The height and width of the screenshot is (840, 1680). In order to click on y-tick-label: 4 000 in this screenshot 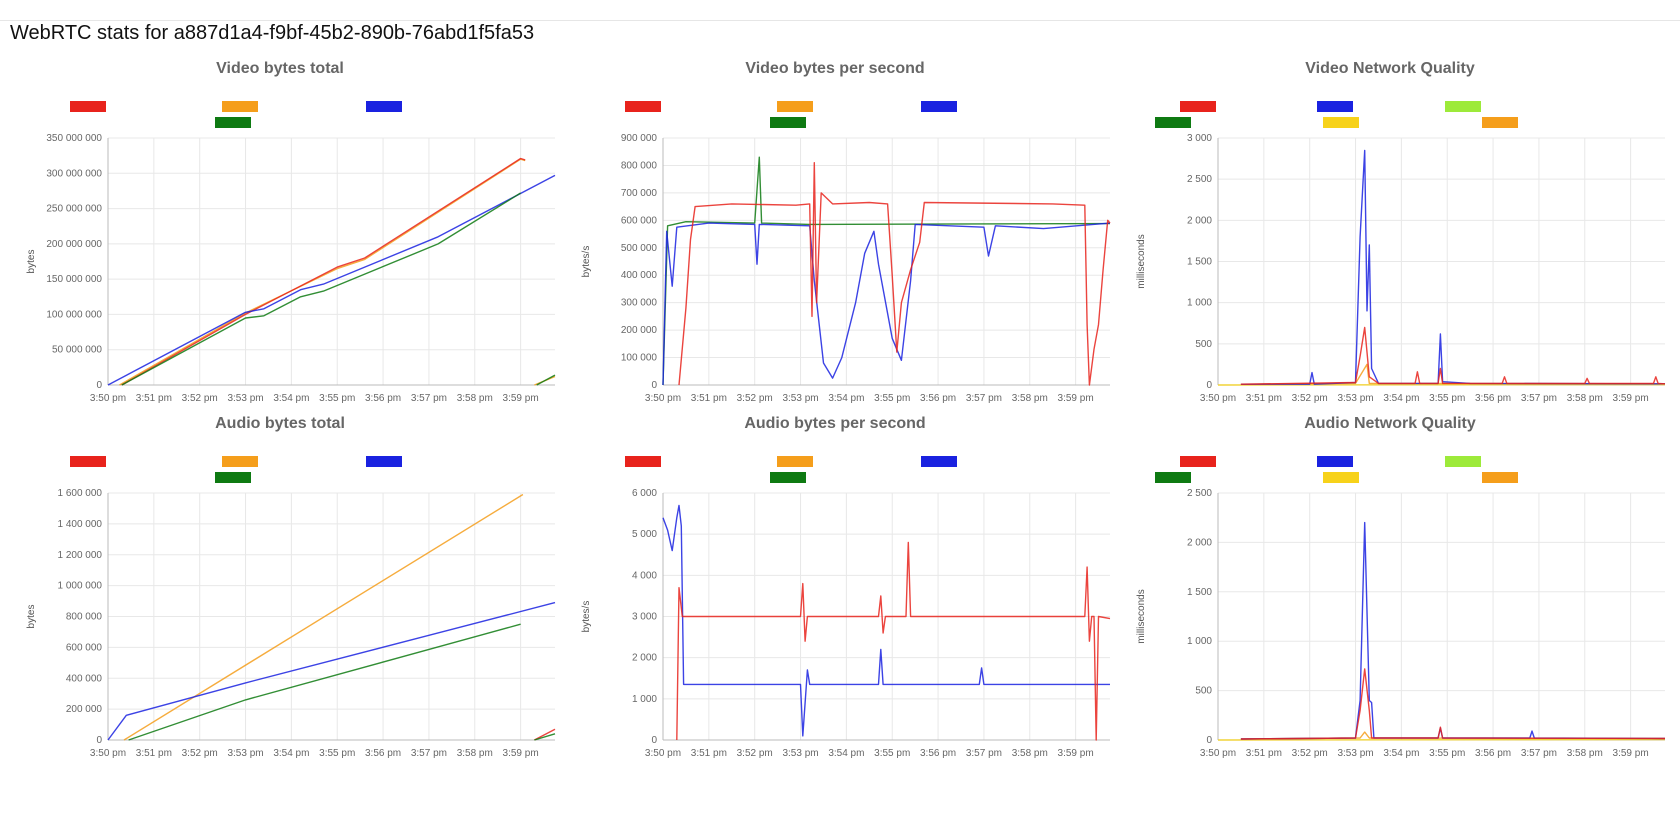, I will do `click(644, 575)`.